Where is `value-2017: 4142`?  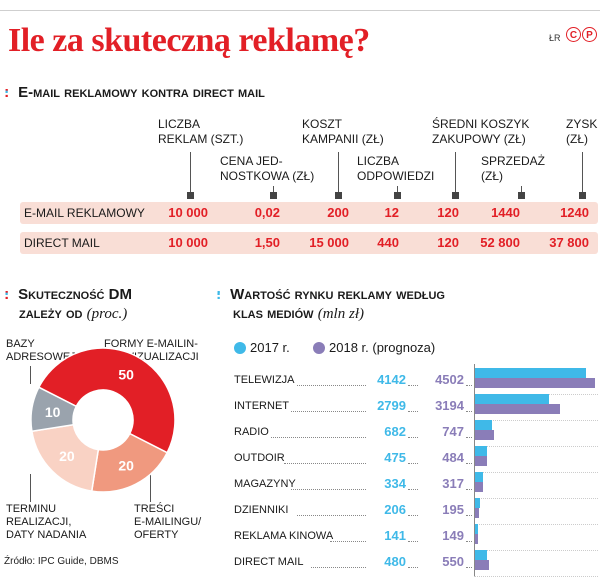 value-2017: 4142 is located at coordinates (391, 379).